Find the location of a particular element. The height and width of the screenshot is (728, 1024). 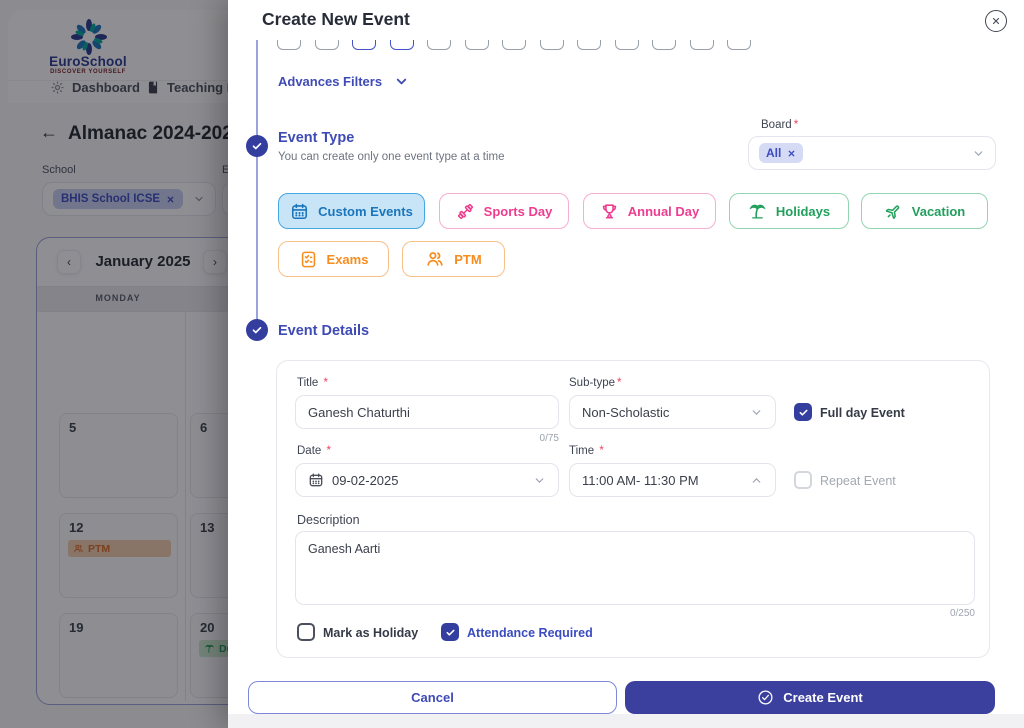

time-picker: 11:00 AM- 11:30 PM is located at coordinates (672, 480).